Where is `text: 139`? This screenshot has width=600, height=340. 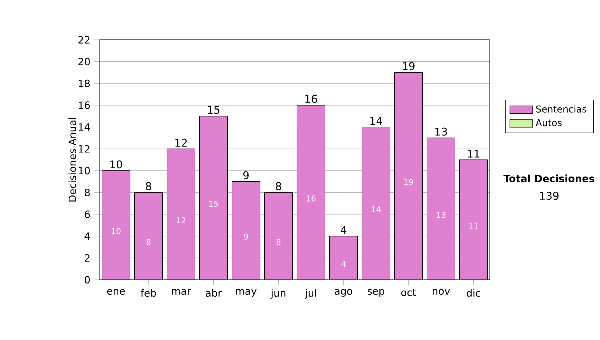 text: 139 is located at coordinates (549, 196).